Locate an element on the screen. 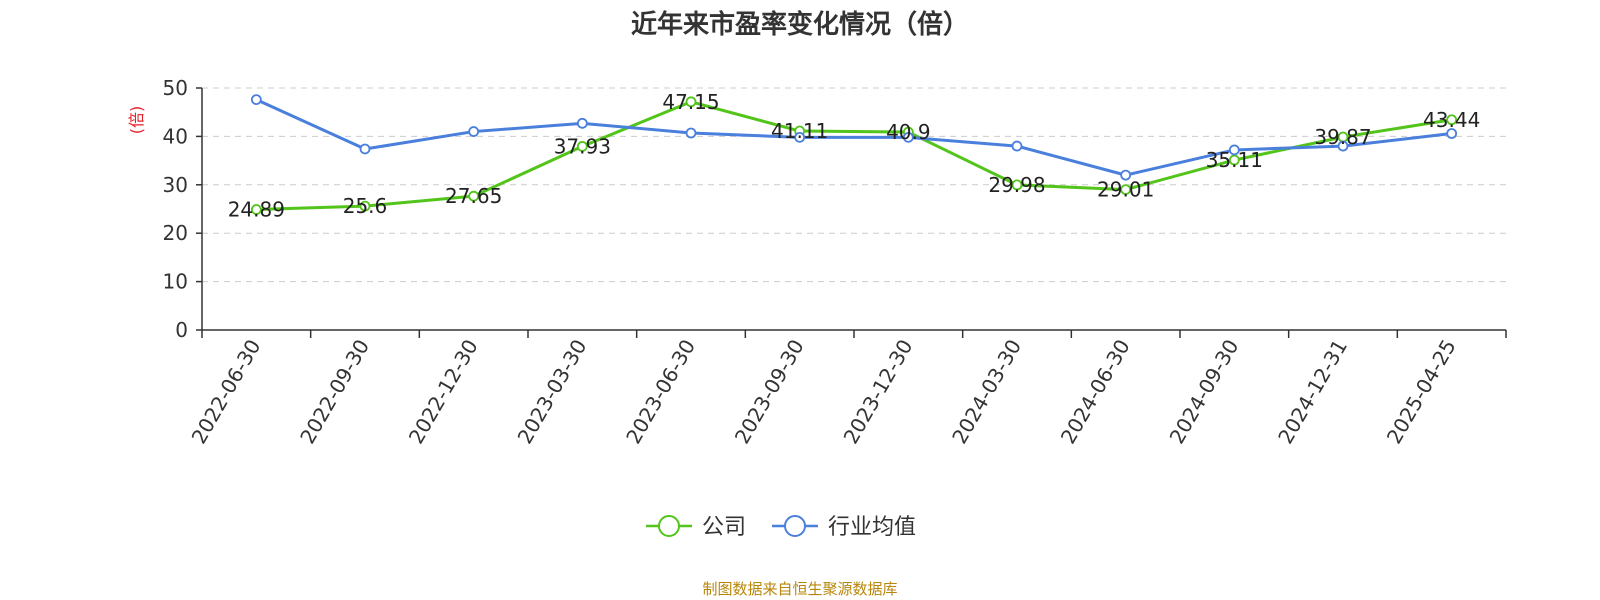 The height and width of the screenshot is (600, 1600). y-tick-label: 50 is located at coordinates (175, 88).